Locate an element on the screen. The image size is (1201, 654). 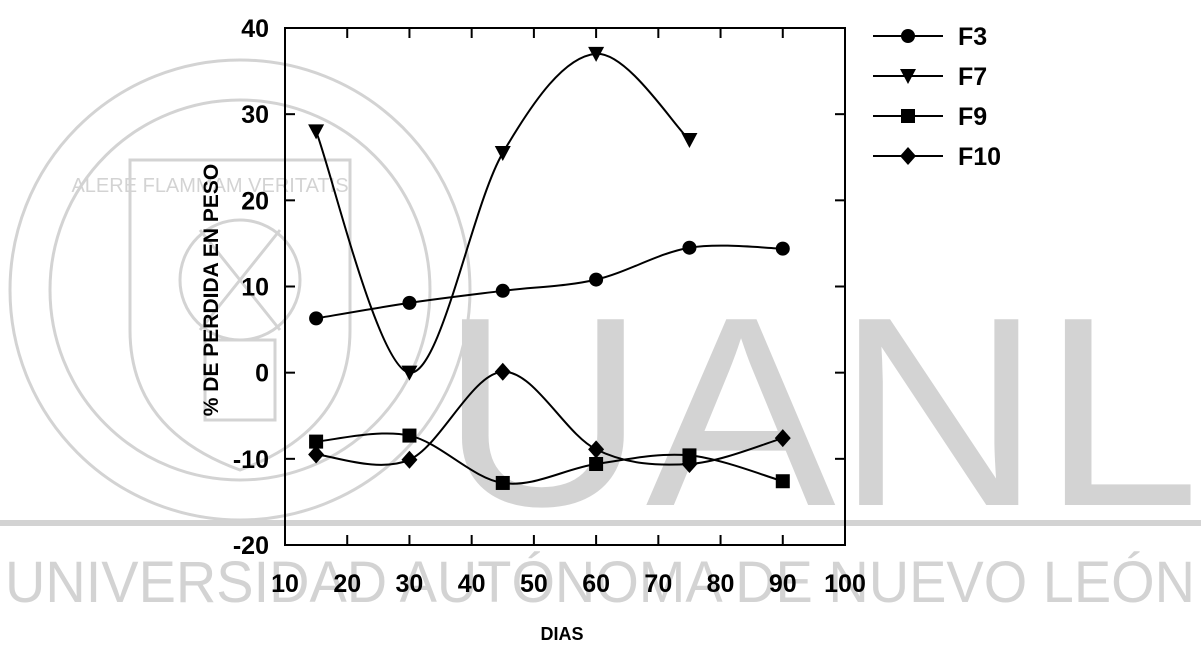
y-tick-label: 0 is located at coordinates (262, 374).